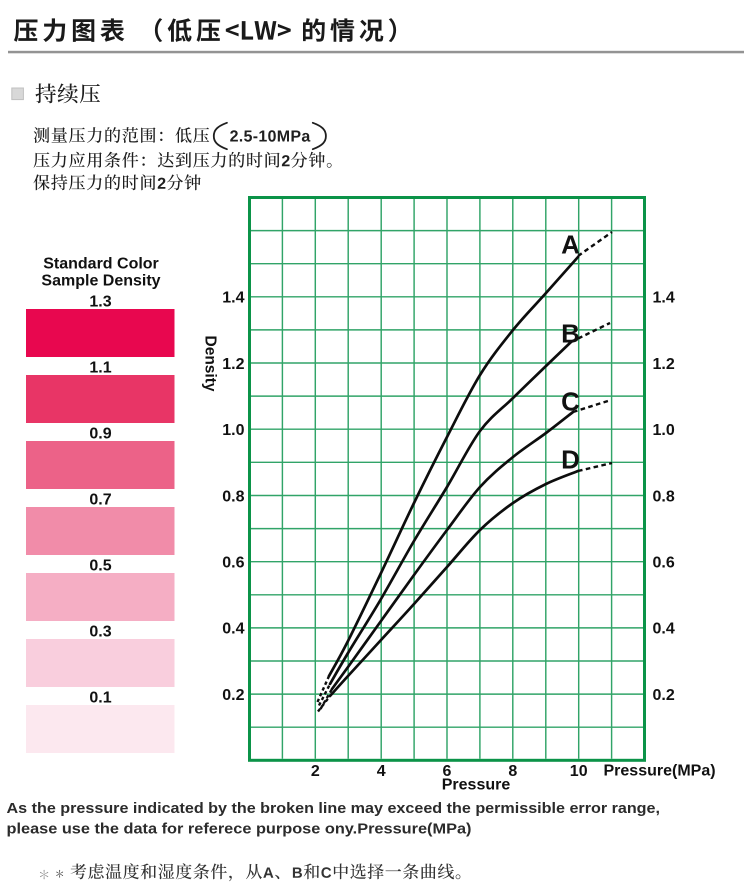  I want to click on svg-text: 0.5, so click(100, 566).